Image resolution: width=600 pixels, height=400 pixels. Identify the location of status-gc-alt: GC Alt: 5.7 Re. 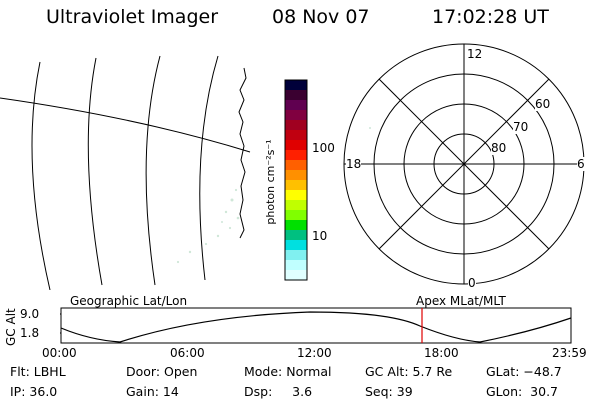
(409, 371).